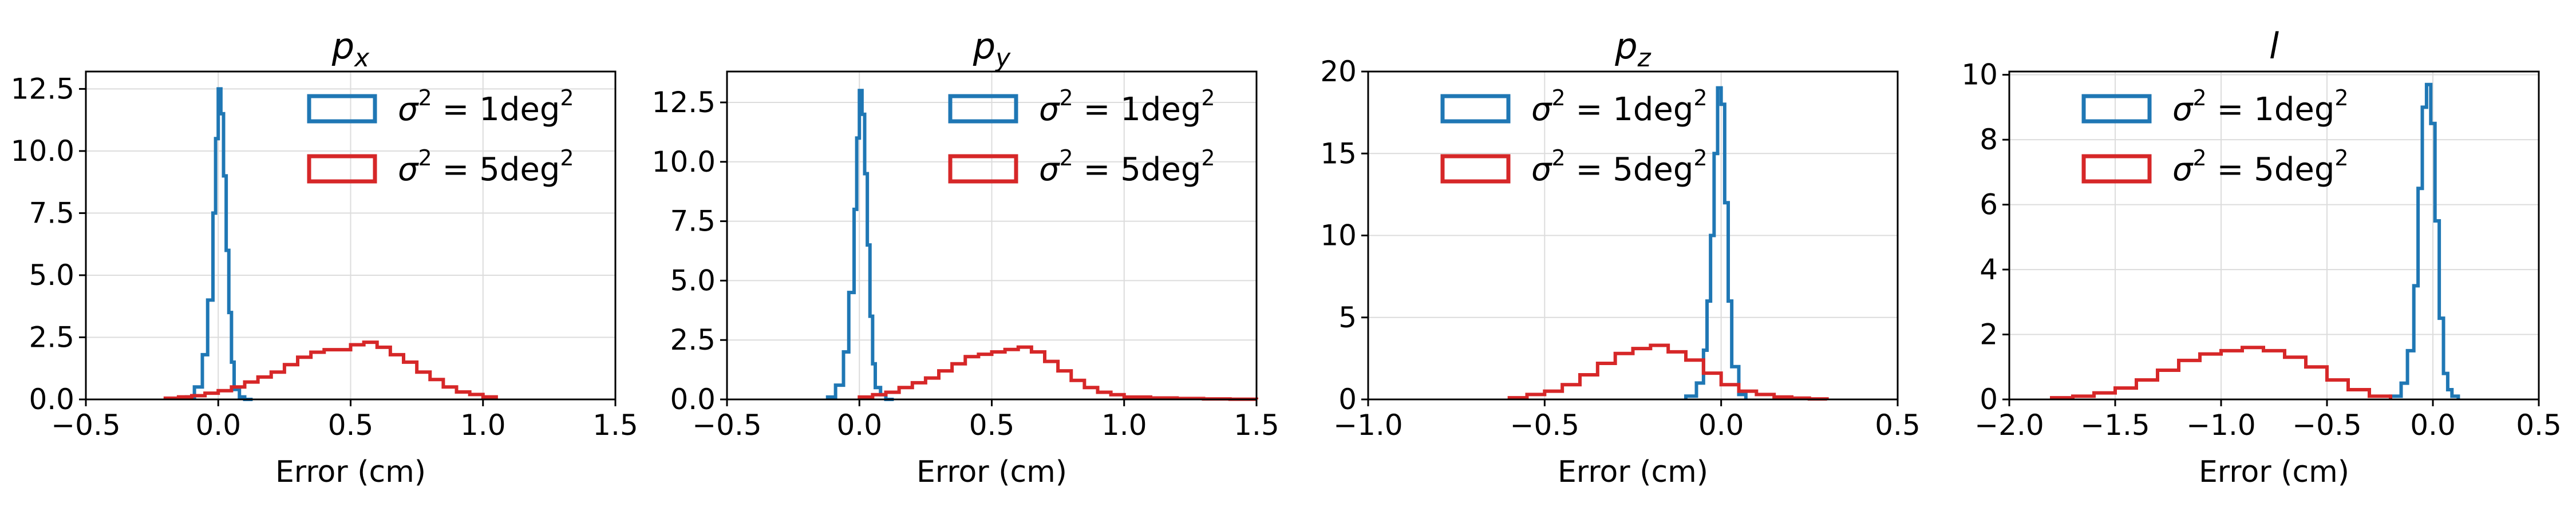  I want to click on panel-title-subscript: x, so click(361, 58).